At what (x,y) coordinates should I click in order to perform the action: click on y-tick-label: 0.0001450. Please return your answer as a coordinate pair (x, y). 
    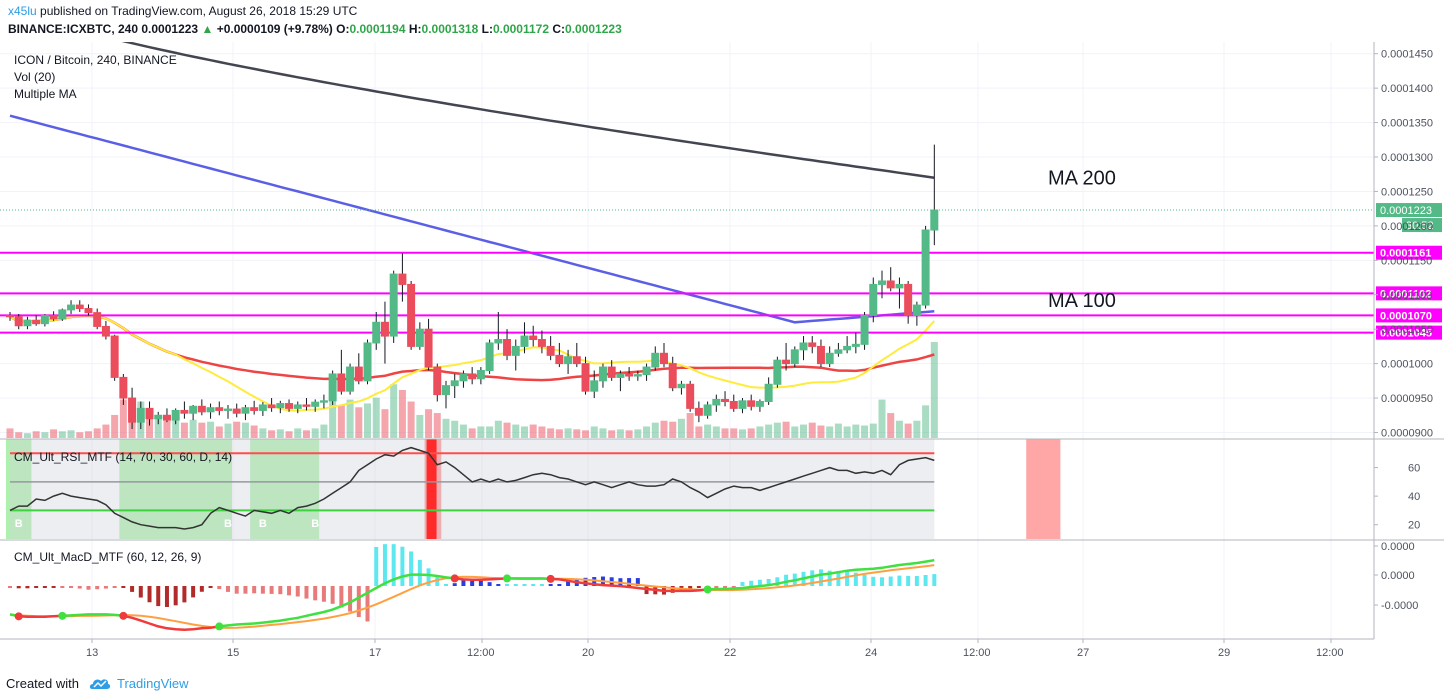
    Looking at the image, I should click on (1407, 55).